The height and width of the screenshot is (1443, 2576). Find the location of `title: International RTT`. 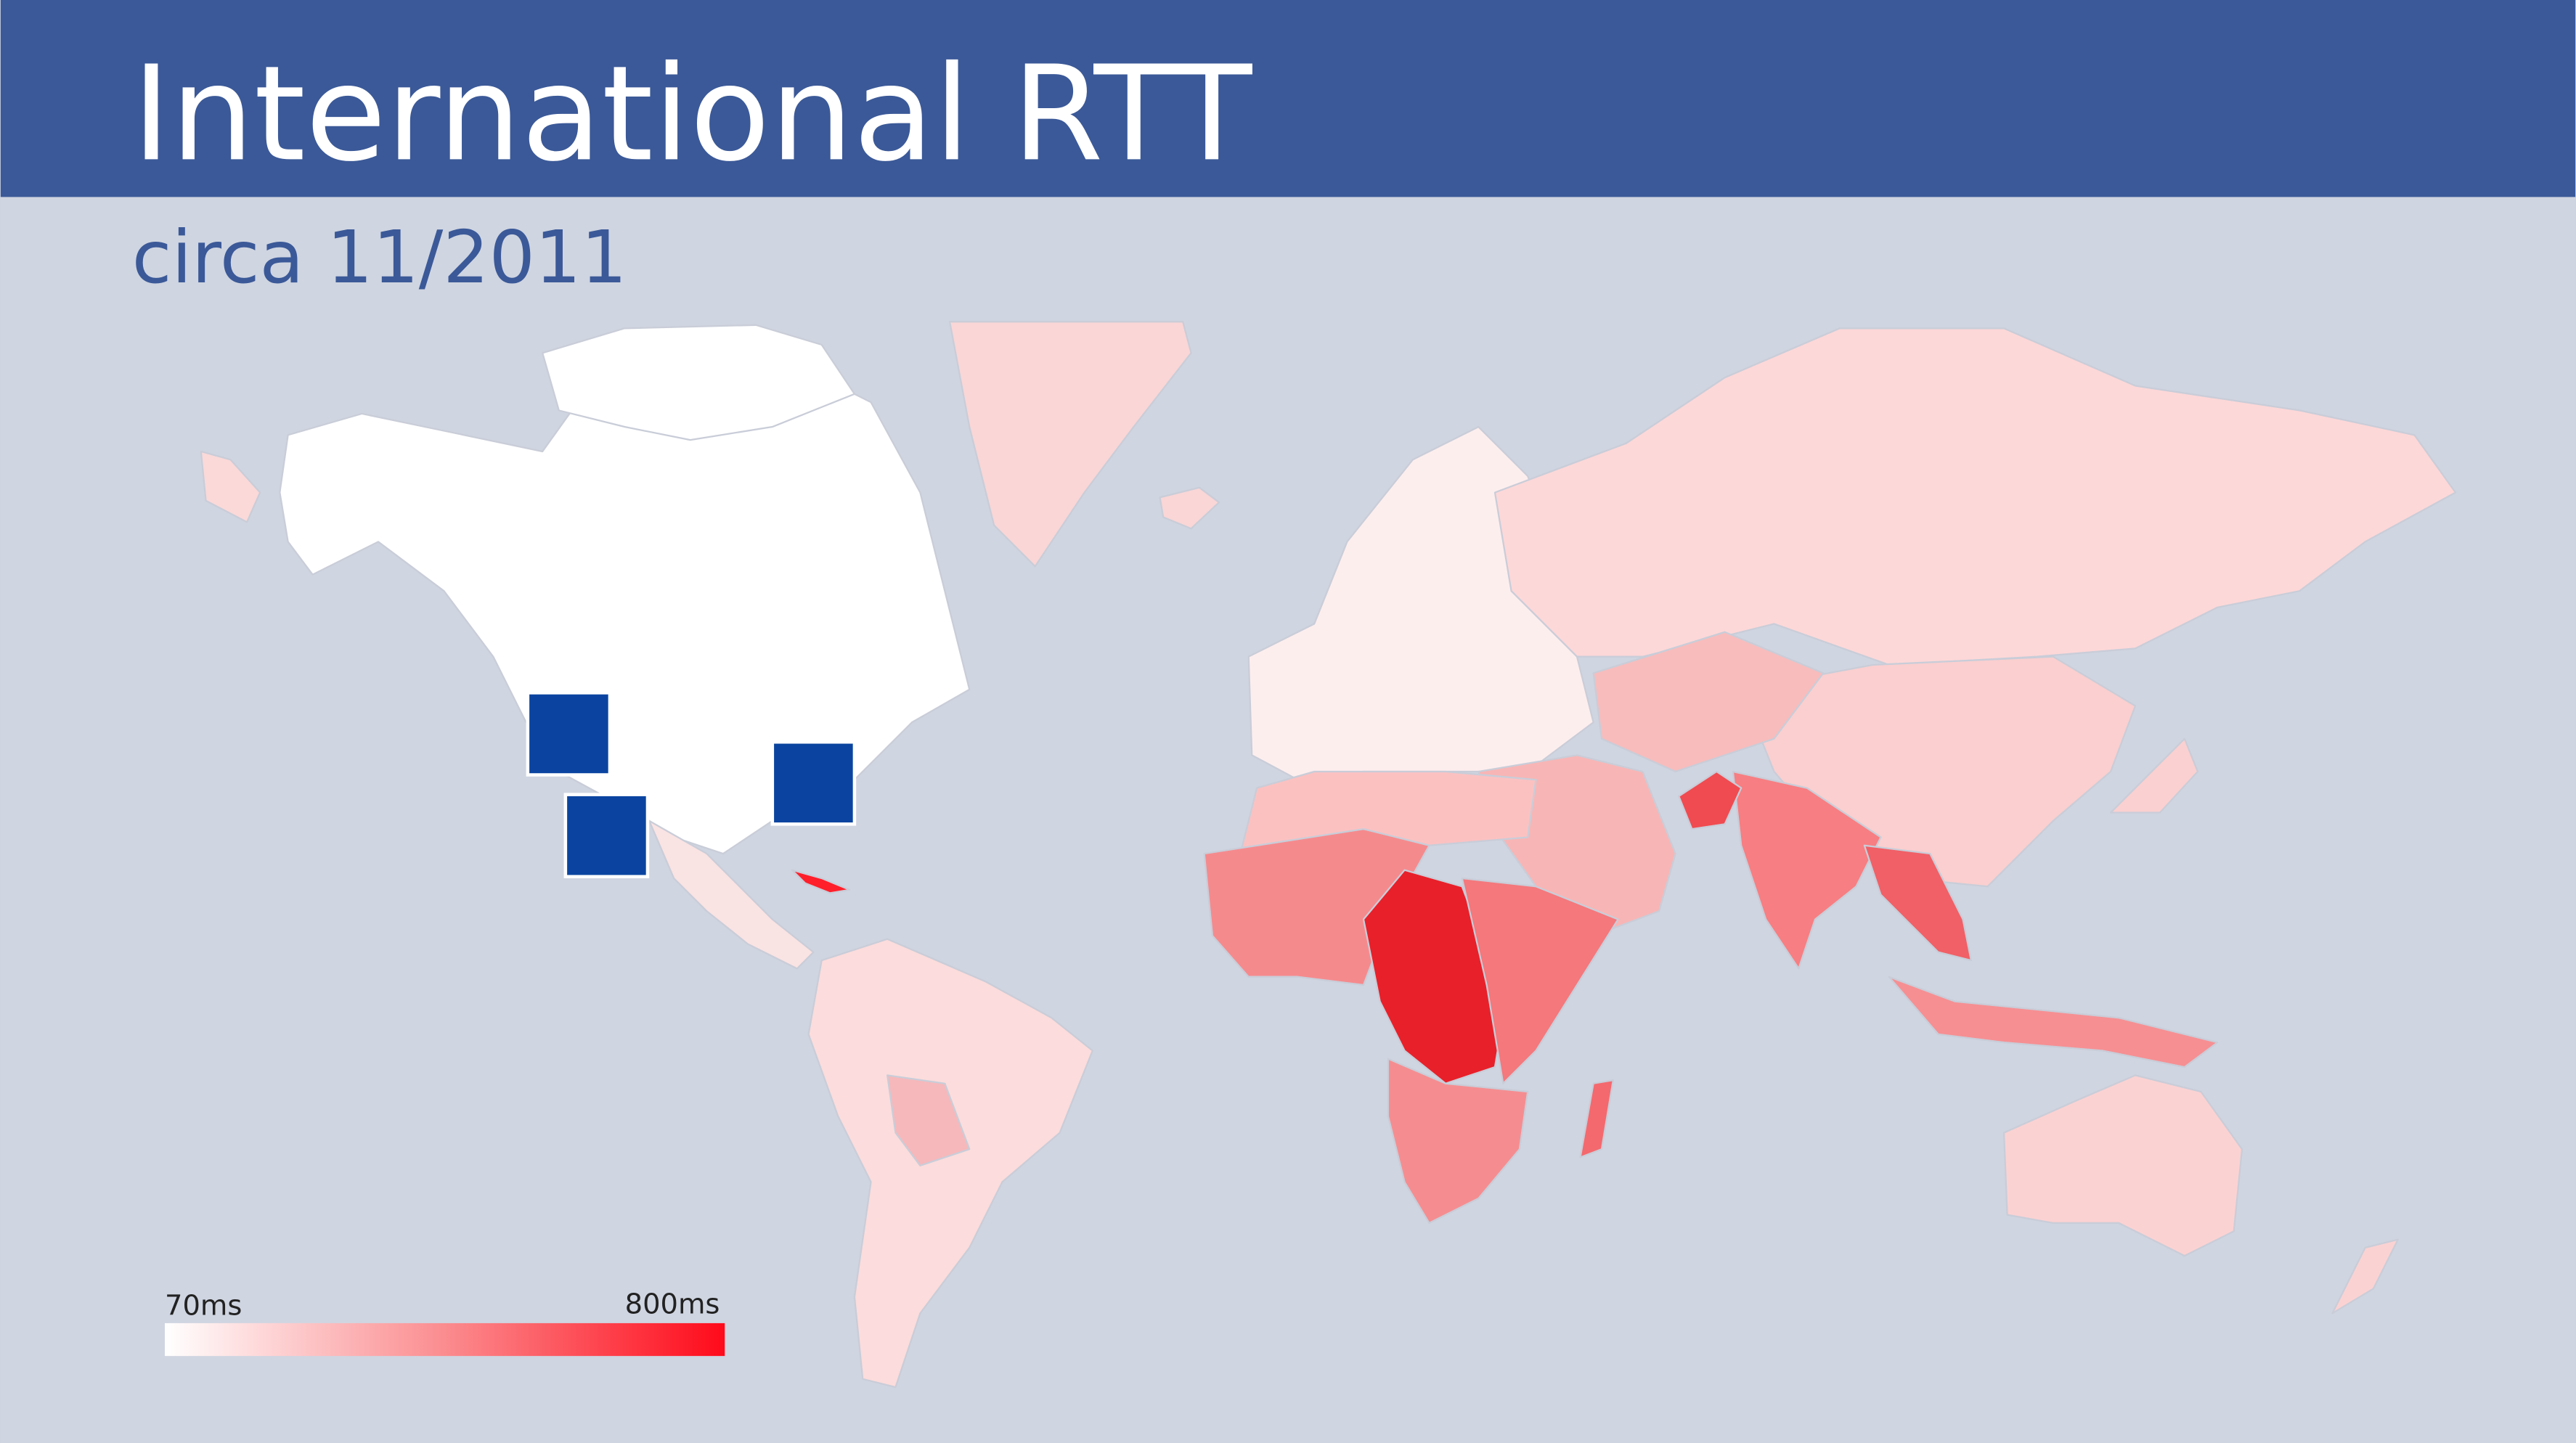

title: International RTT is located at coordinates (692, 113).